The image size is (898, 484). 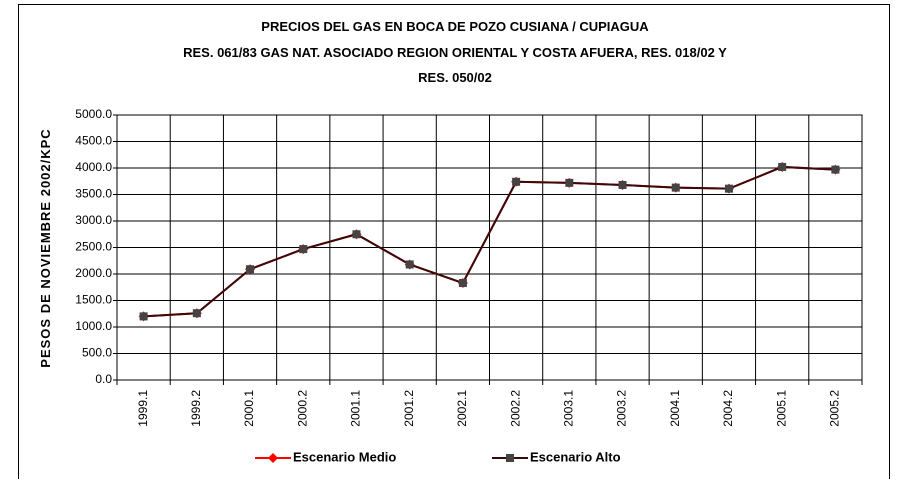 What do you see at coordinates (196, 408) in the screenshot?
I see `x-tick-label: 1999.2` at bounding box center [196, 408].